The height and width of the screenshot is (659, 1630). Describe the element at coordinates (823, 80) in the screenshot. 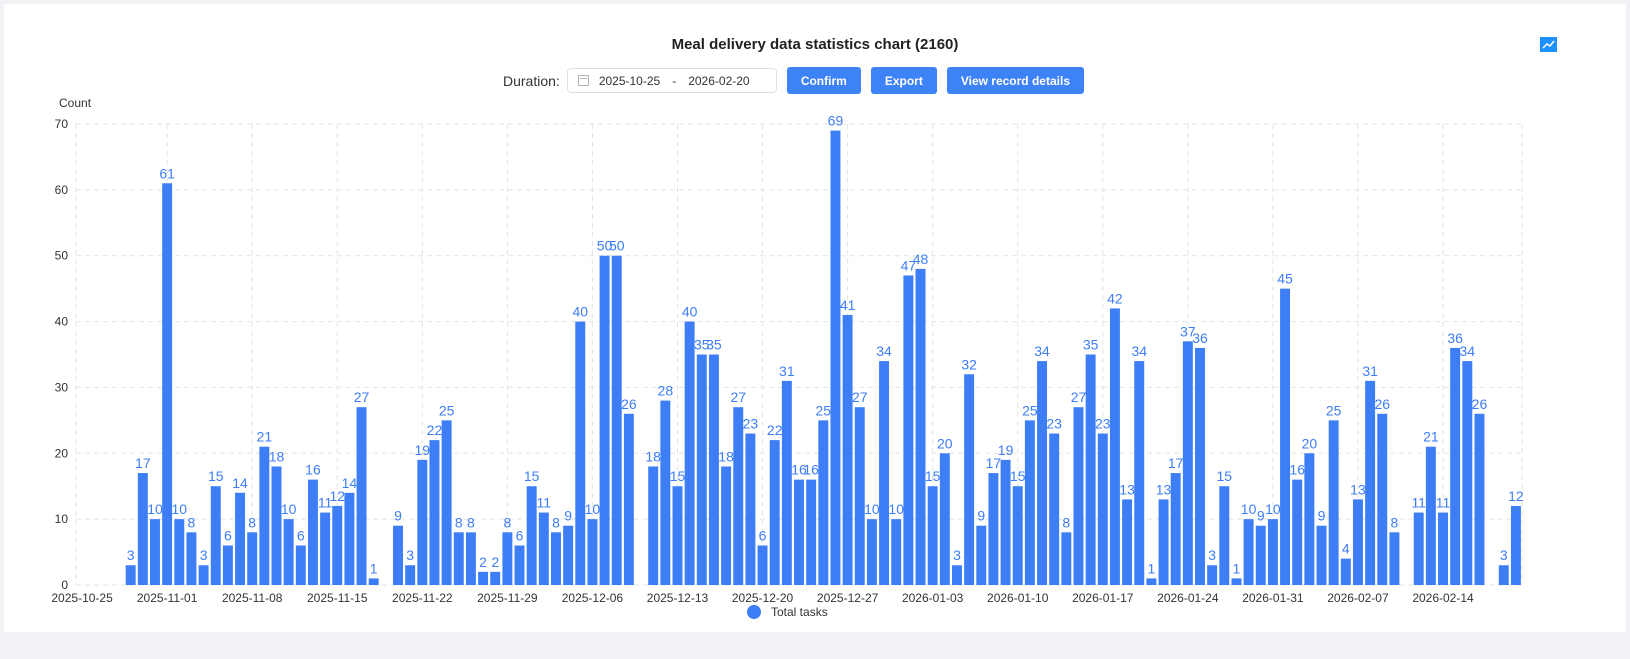

I see `confirm-button: Confirm` at that location.